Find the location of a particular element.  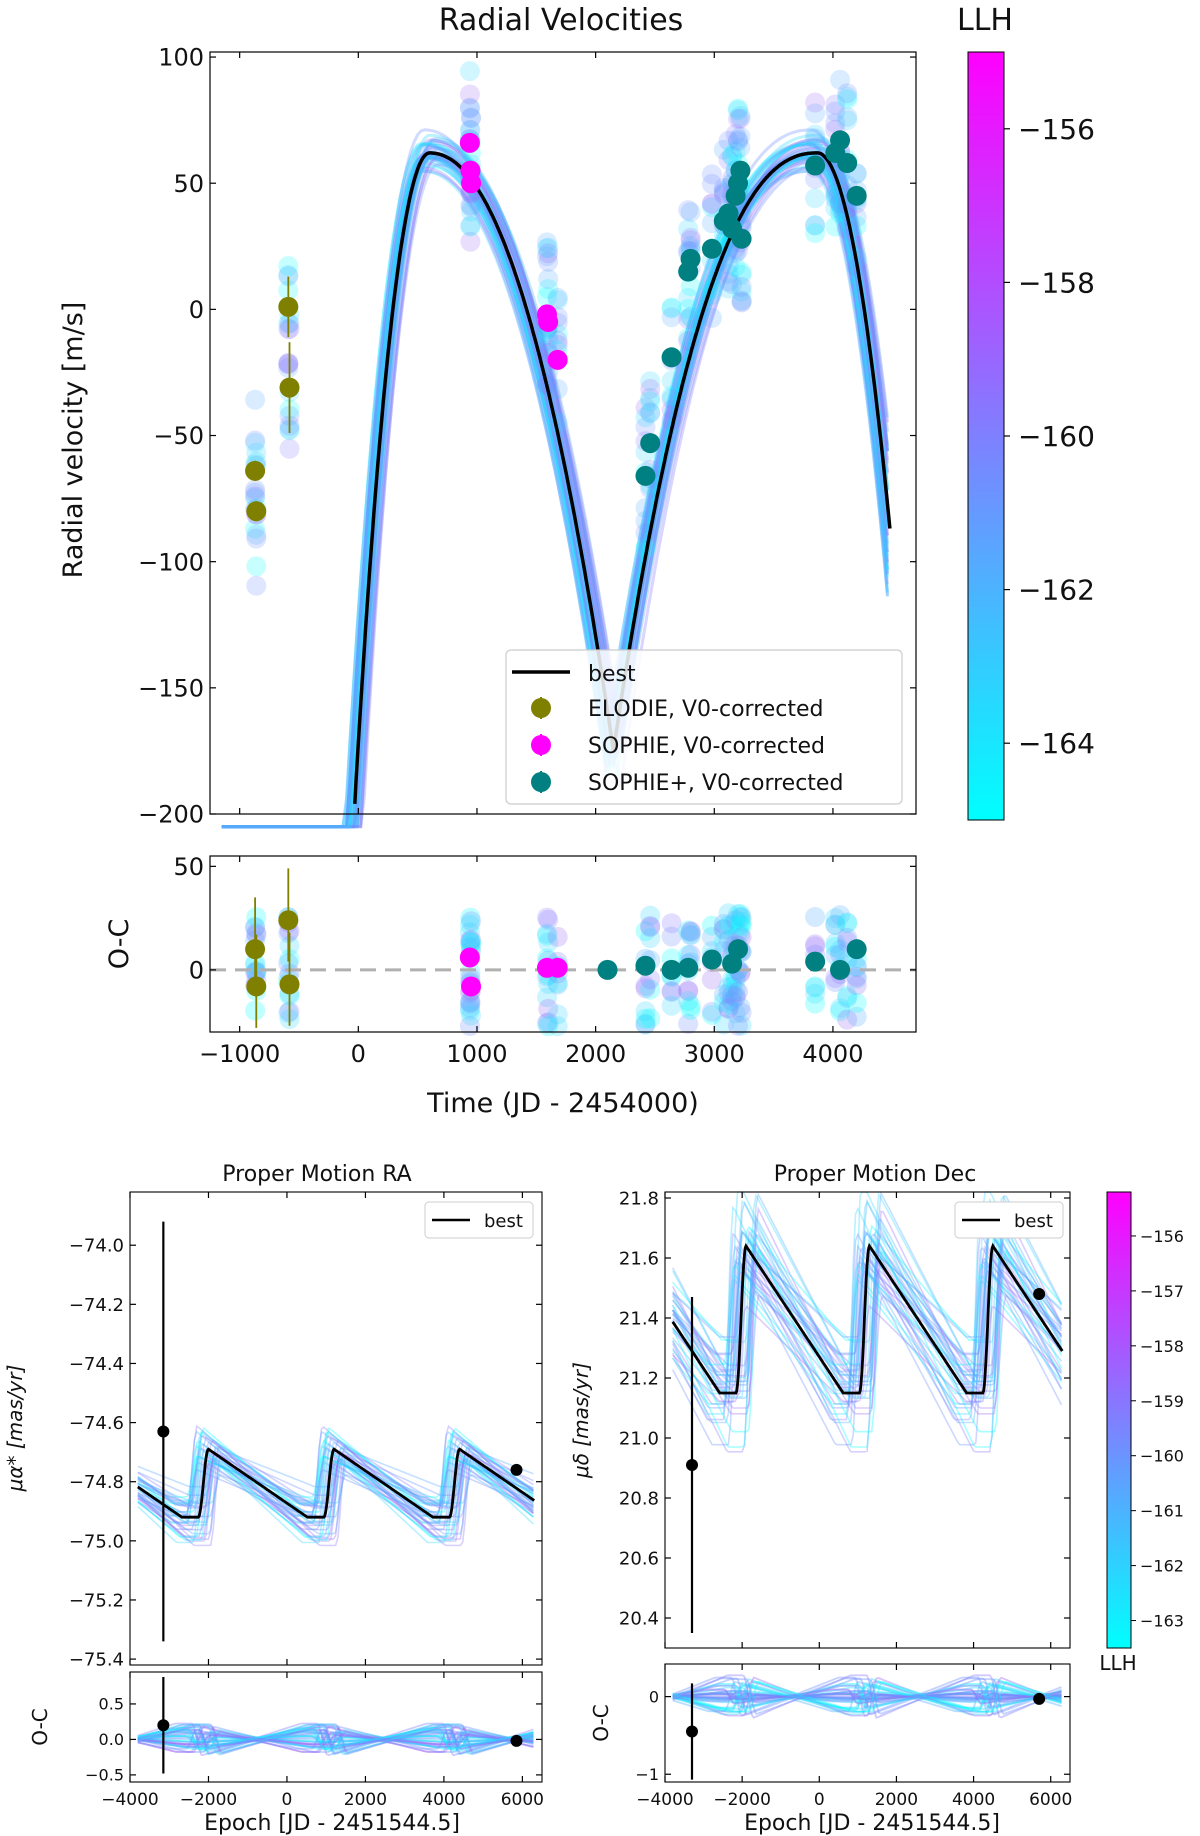

rv-residual-ytick-label: 50 is located at coordinates (188, 867).